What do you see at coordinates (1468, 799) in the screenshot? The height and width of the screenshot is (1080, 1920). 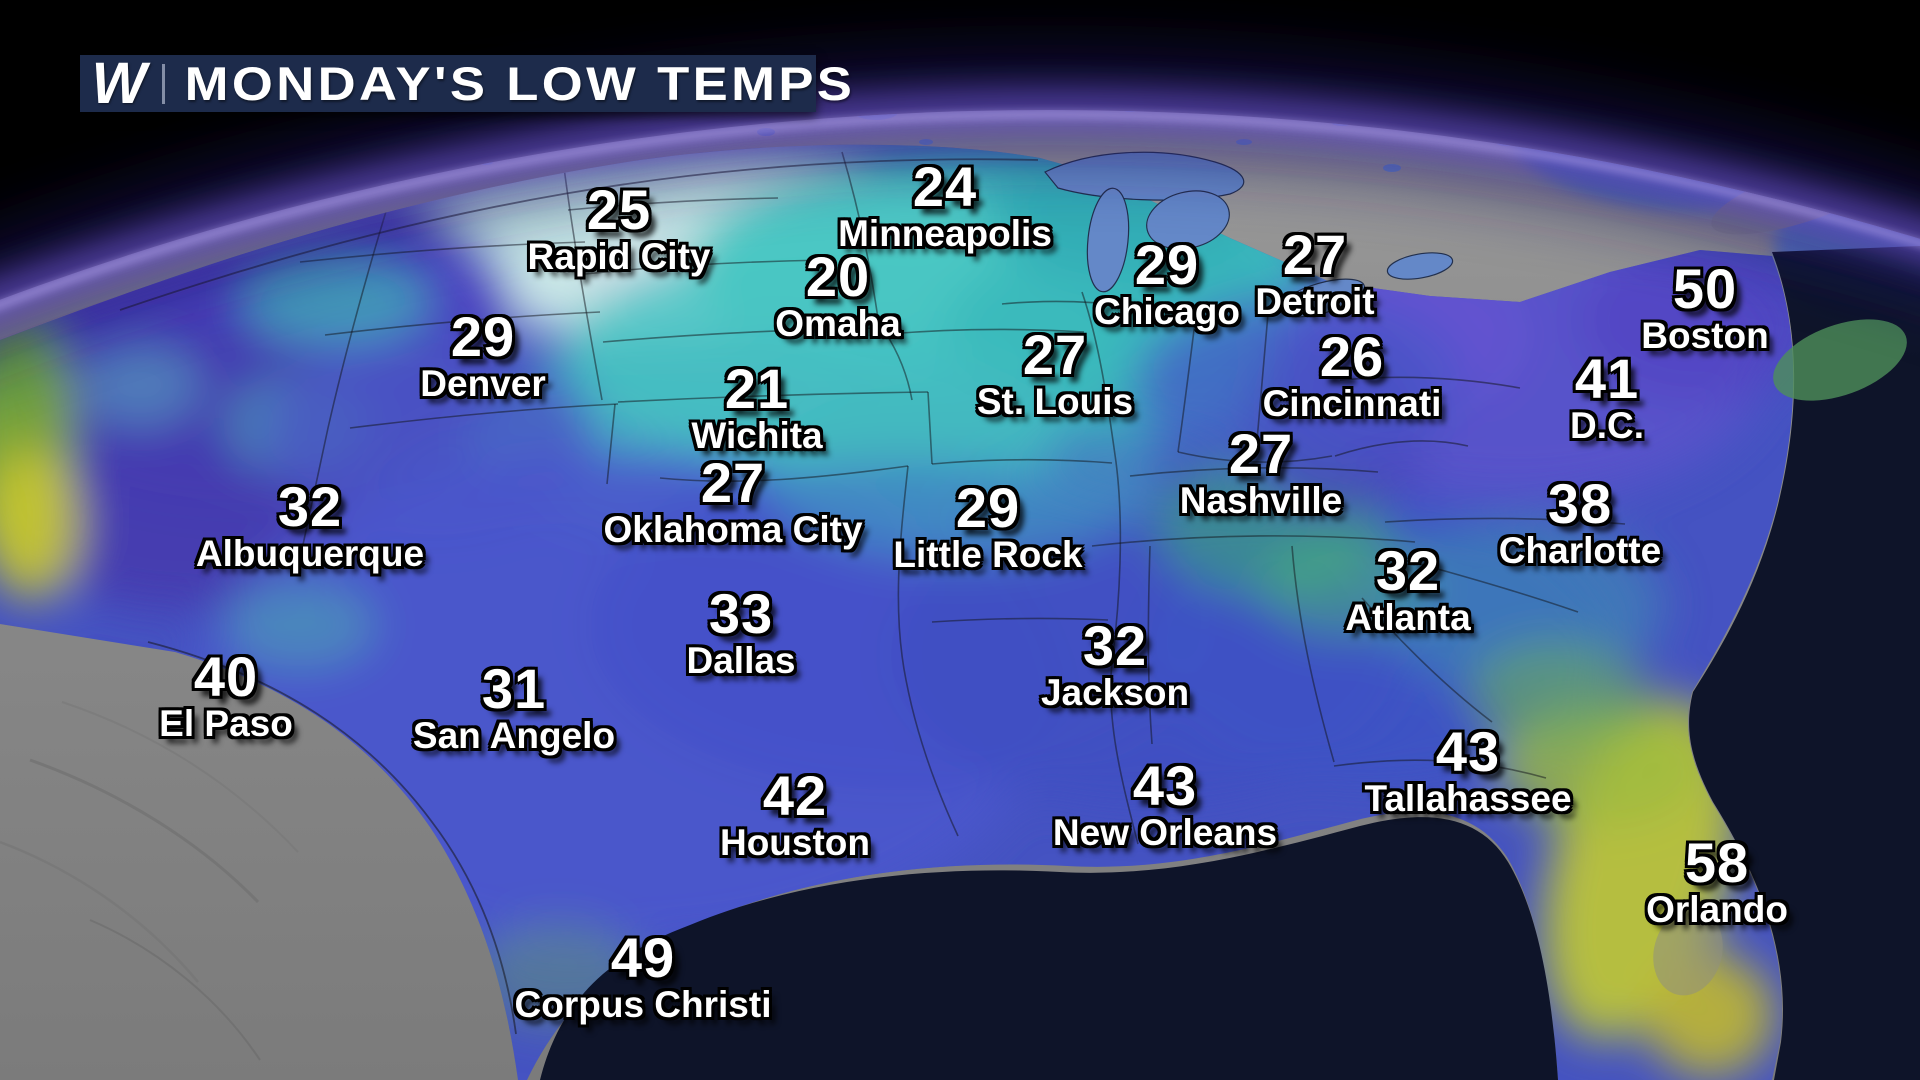 I see `city-name: Tallahassee` at bounding box center [1468, 799].